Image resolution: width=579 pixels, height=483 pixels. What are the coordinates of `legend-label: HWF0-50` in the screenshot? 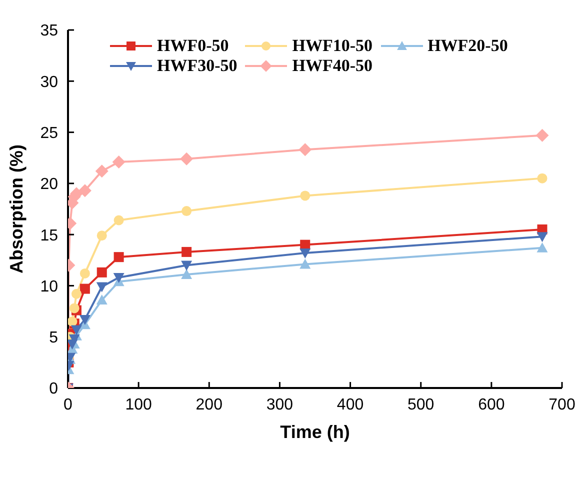 It's located at (193, 46).